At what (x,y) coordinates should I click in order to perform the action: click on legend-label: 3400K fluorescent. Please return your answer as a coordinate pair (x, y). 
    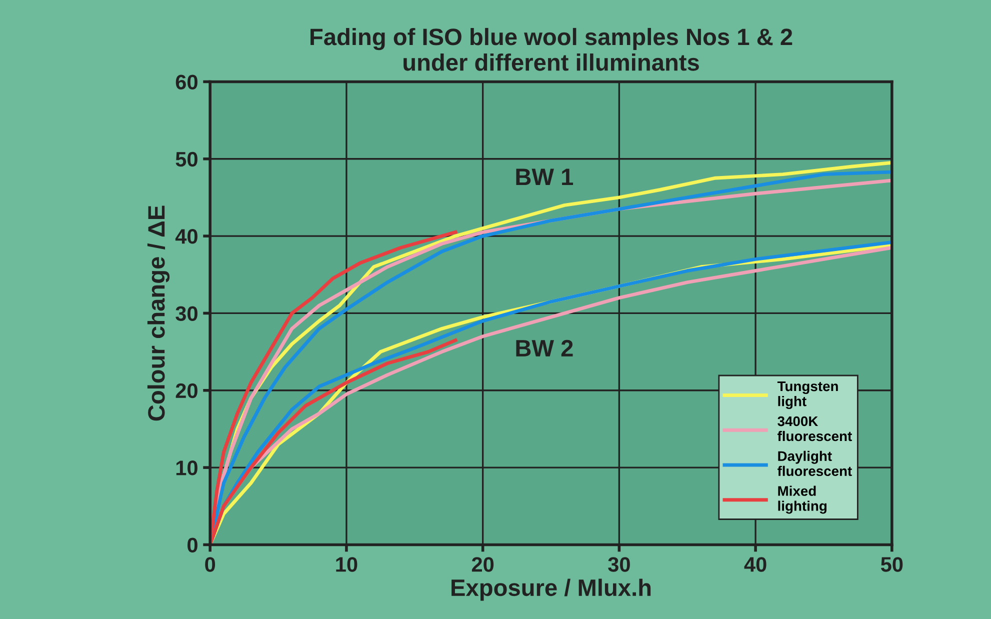
    Looking at the image, I should click on (815, 429).